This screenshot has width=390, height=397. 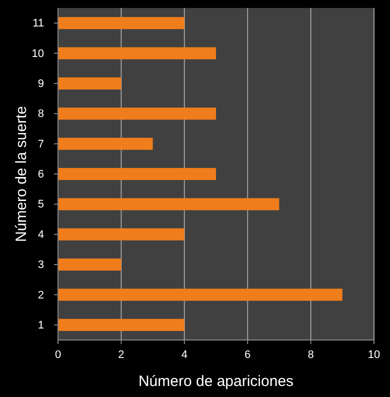 I want to click on x-tick-label: 4, so click(x=184, y=354).